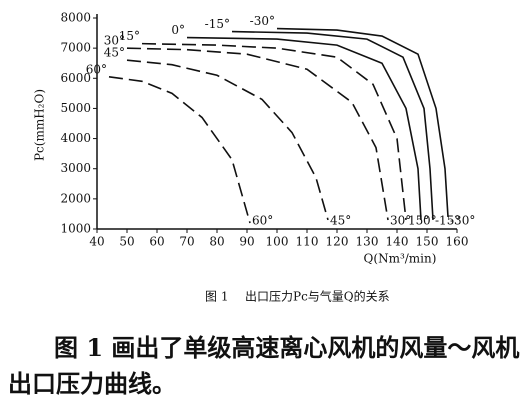 The width and height of the screenshot is (527, 403). What do you see at coordinates (397, 242) in the screenshot?
I see `x-tick-label: 140` at bounding box center [397, 242].